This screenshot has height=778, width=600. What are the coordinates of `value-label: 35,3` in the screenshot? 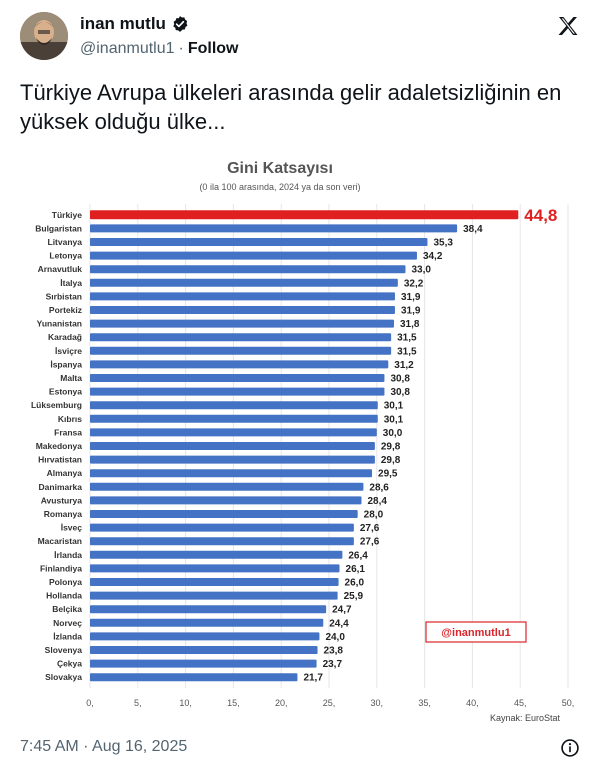 It's located at (443, 243).